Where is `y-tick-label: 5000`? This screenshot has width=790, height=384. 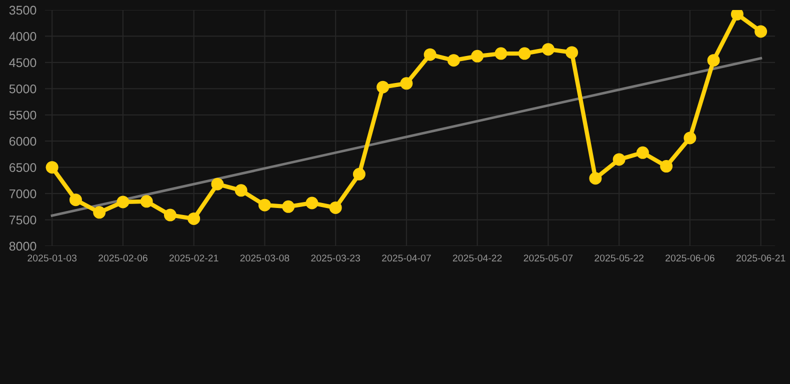 y-tick-label: 5000 is located at coordinates (22, 89).